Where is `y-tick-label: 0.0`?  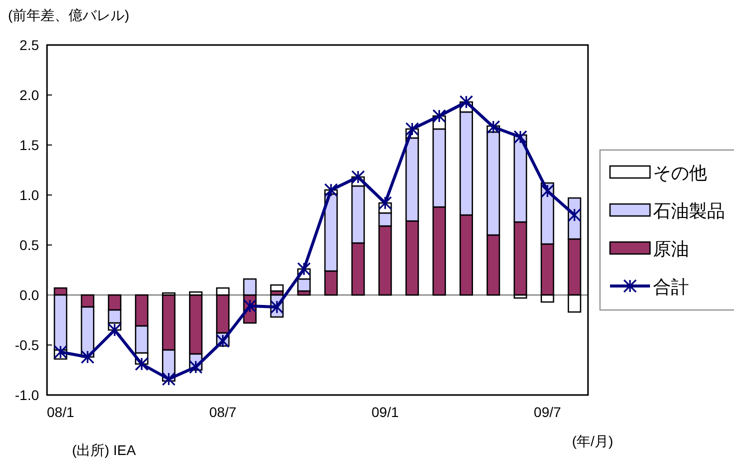 y-tick-label: 0.0 is located at coordinates (30, 295).